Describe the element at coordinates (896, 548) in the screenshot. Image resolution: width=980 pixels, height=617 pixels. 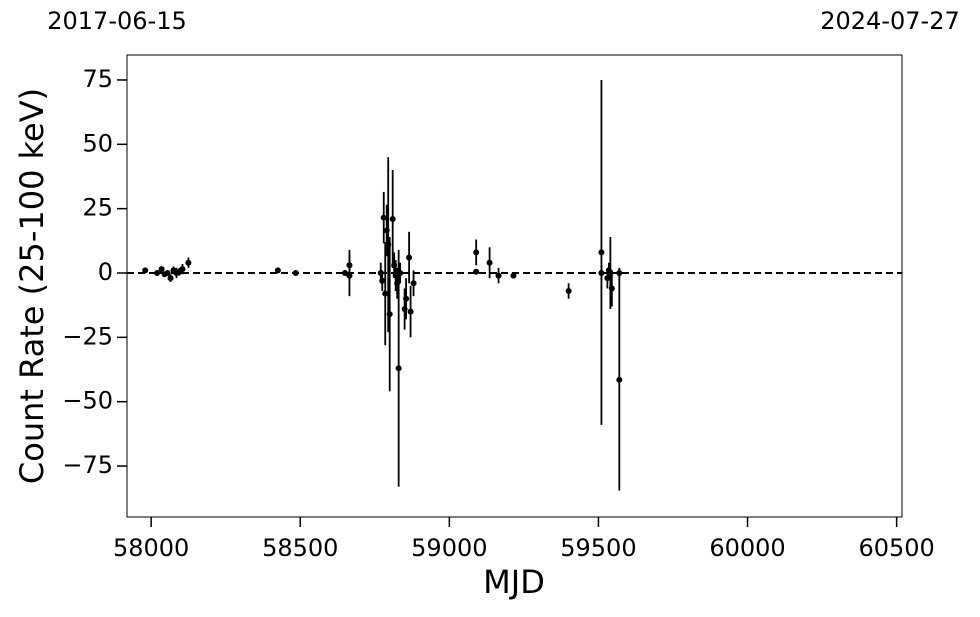
I see `x-tick-label: 60500` at that location.